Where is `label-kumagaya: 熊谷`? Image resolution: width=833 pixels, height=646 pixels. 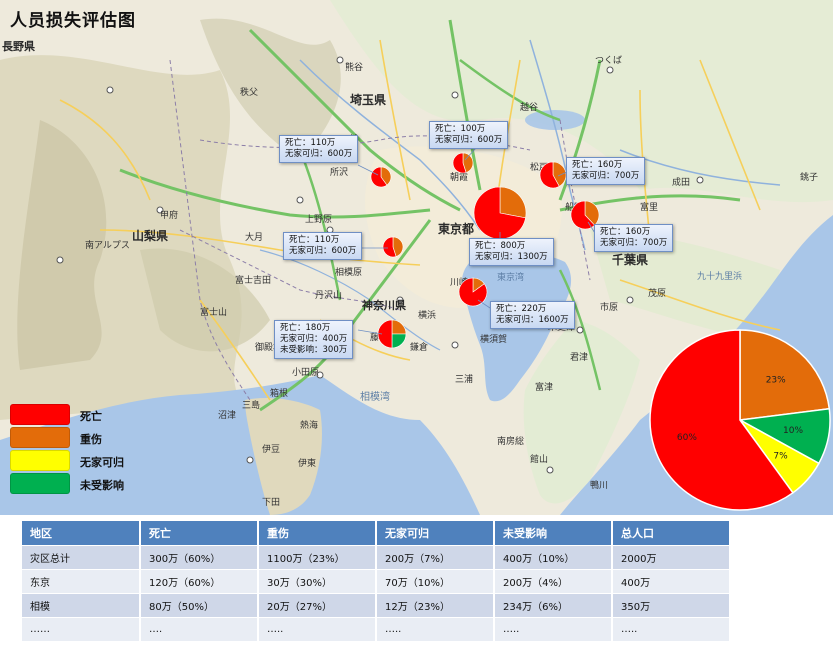
label-kumagaya: 熊谷 is located at coordinates (354, 67).